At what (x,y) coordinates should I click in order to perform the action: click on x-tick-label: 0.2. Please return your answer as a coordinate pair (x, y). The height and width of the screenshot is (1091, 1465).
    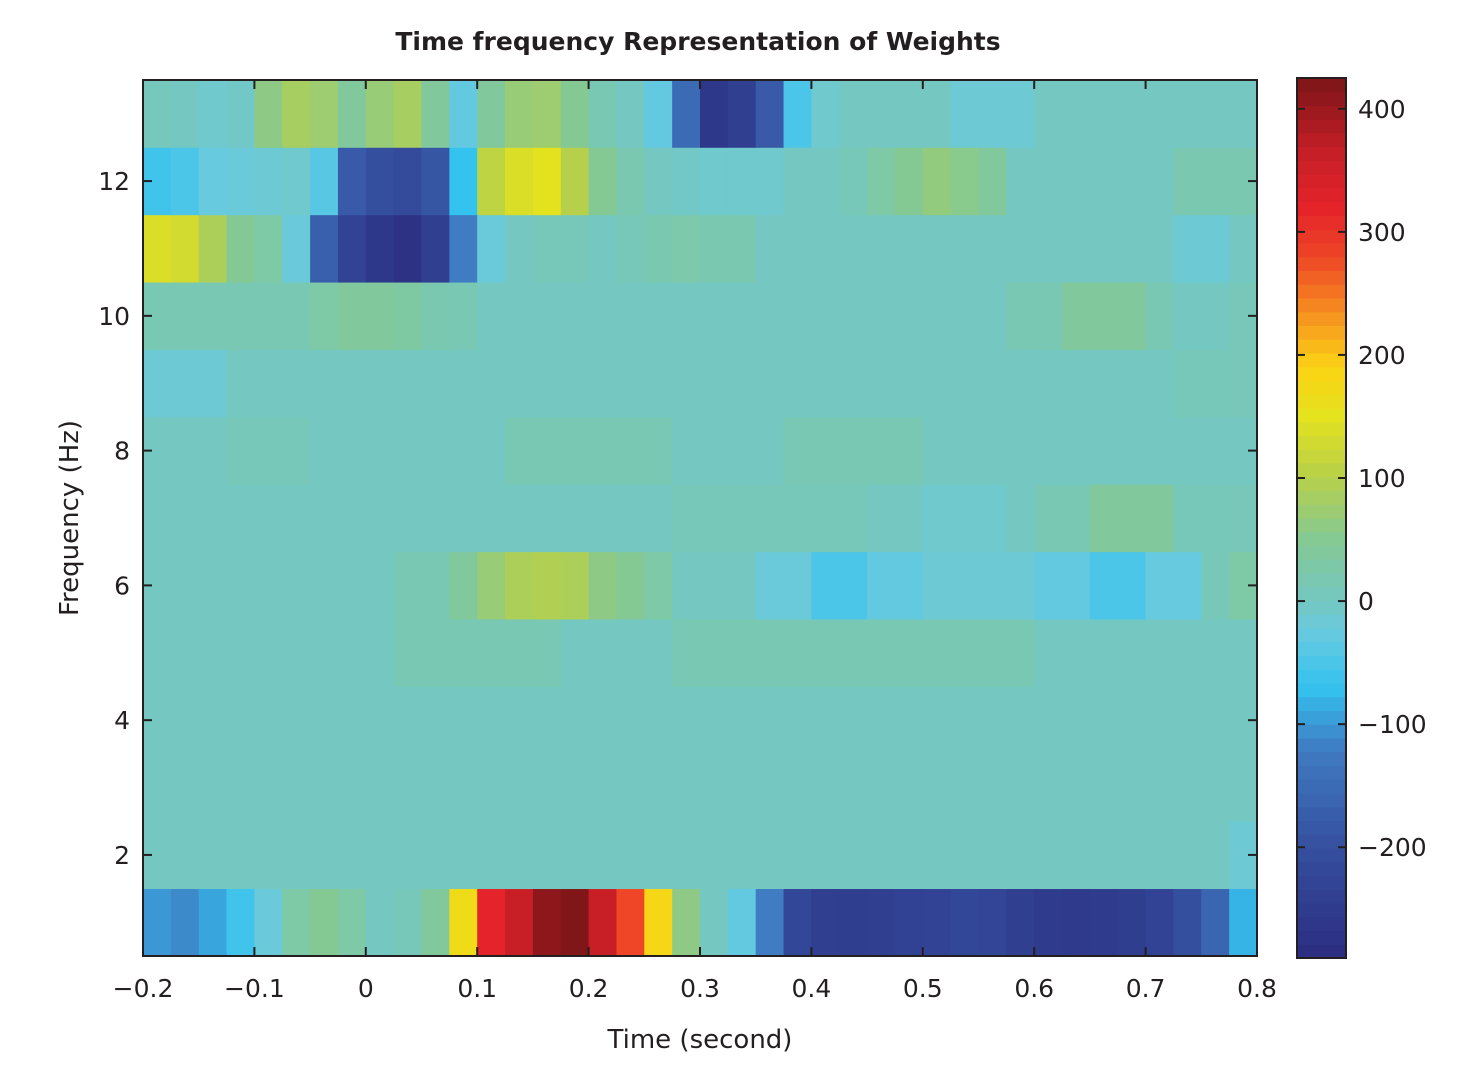
    Looking at the image, I should click on (589, 988).